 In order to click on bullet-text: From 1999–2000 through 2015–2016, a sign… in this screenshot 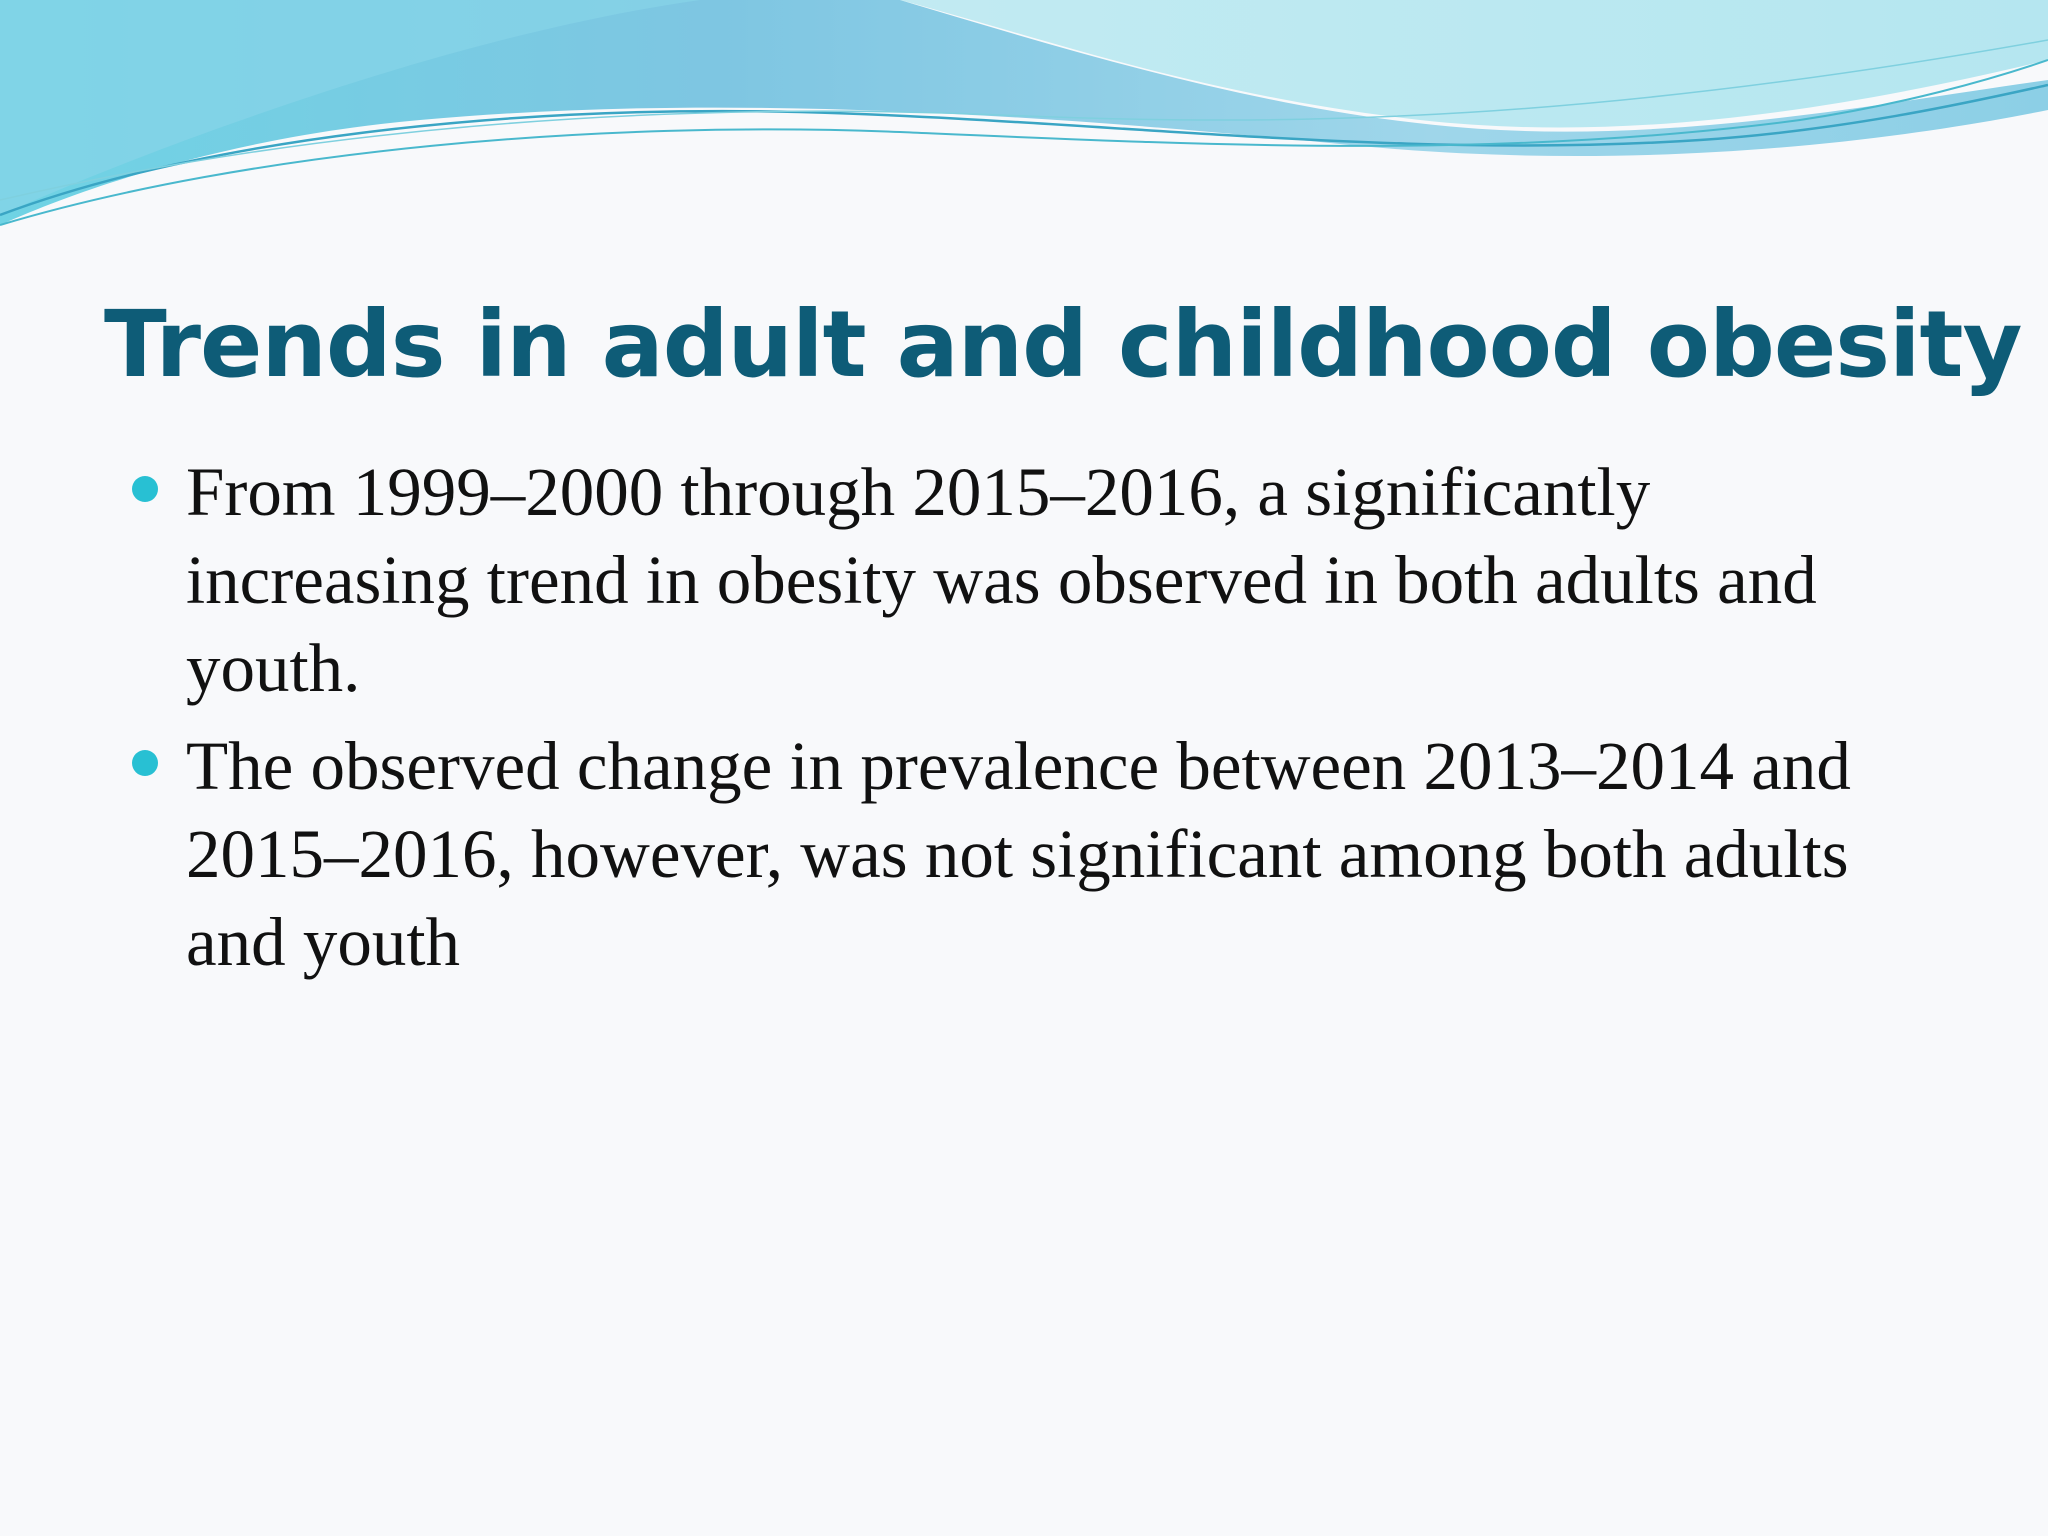, I will do `click(1001, 580)`.